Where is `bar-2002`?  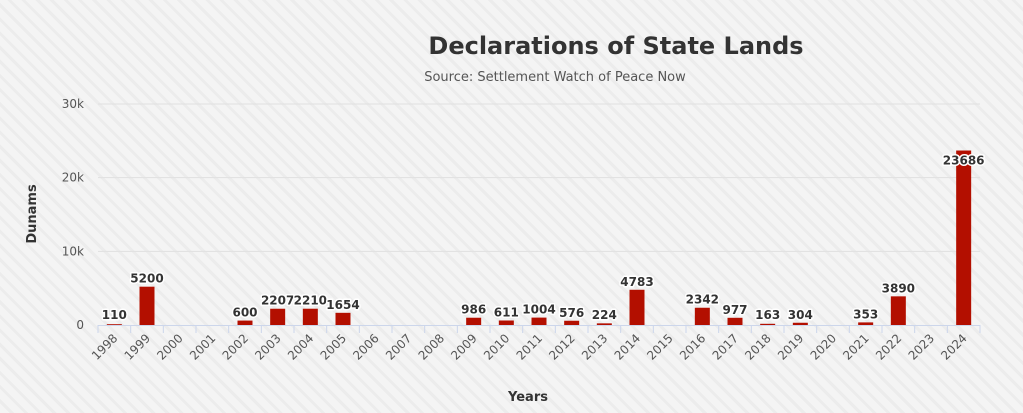 bar-2002 is located at coordinates (245, 322).